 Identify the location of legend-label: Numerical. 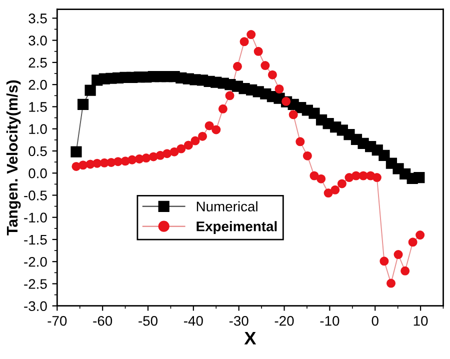
(227, 206).